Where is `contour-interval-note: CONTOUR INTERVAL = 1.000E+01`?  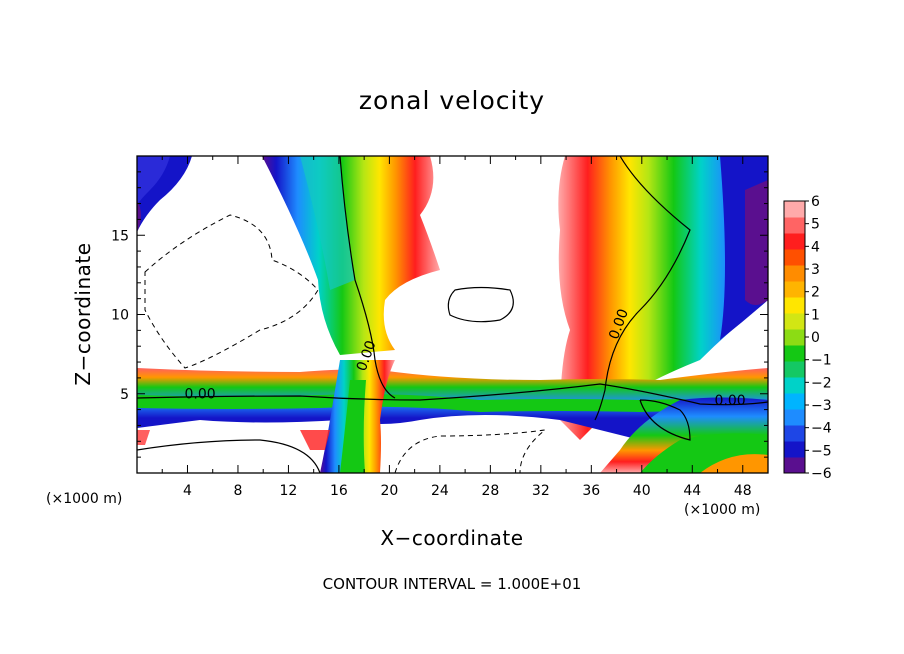 contour-interval-note: CONTOUR INTERVAL = 1.000E+01 is located at coordinates (452, 584).